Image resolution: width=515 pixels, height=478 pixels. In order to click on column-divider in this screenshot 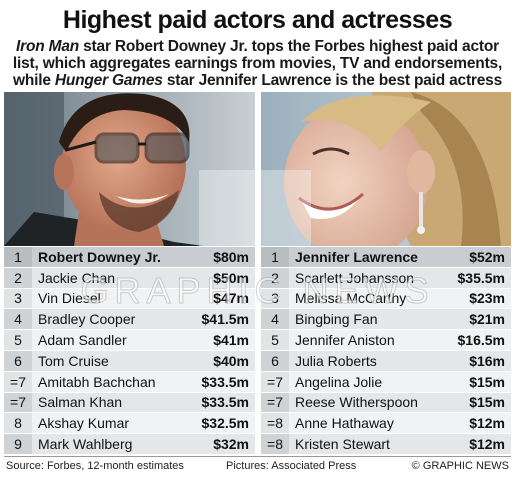, I will do `click(258, 274)`.